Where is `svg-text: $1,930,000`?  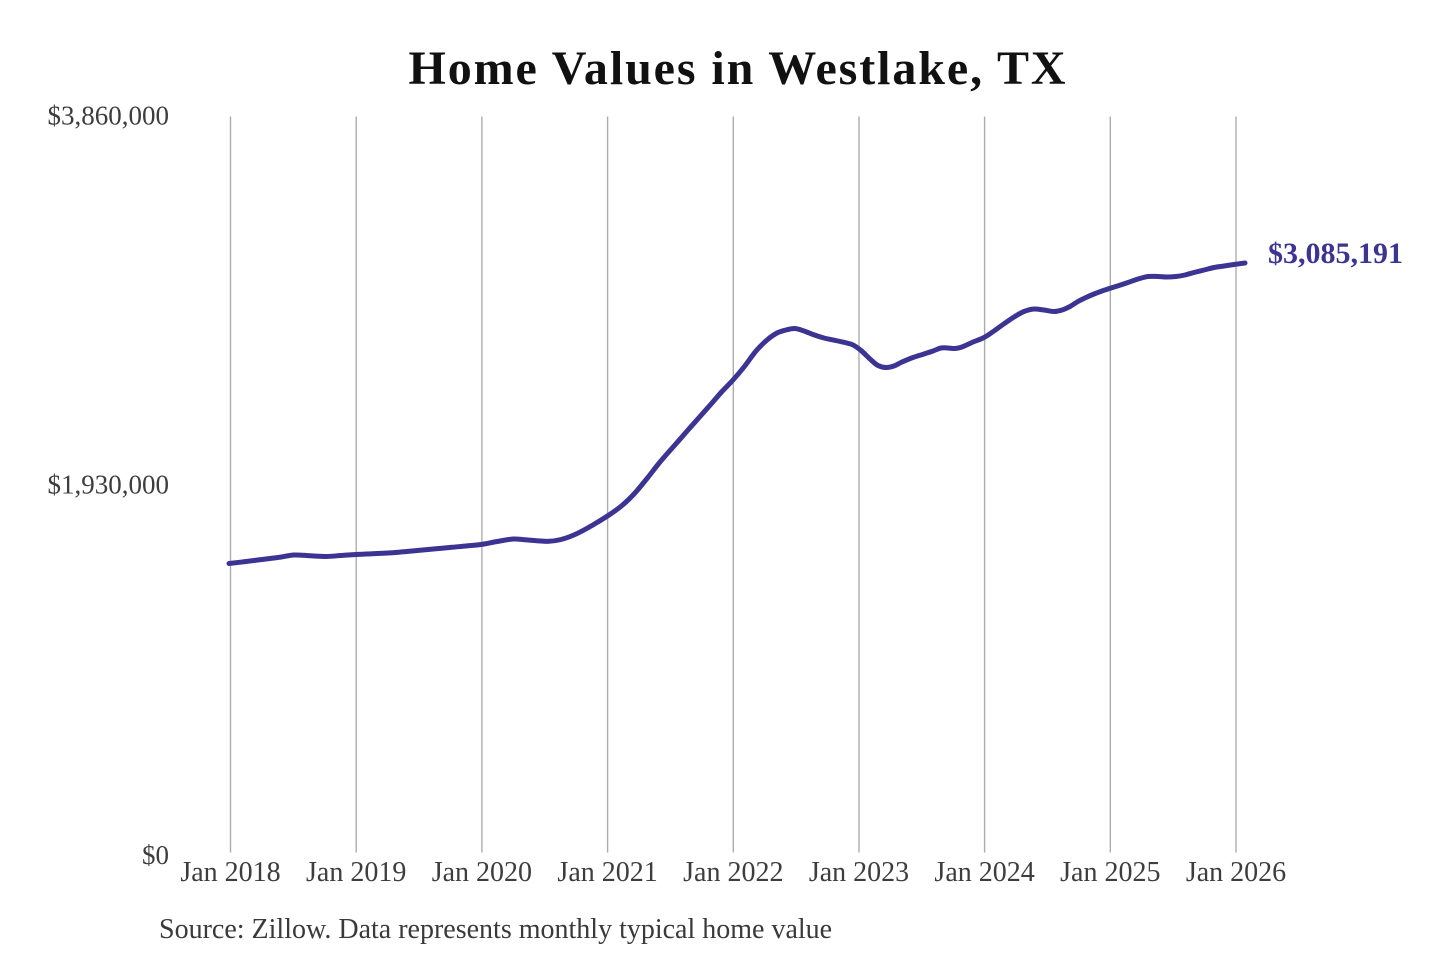
svg-text: $1,930,000 is located at coordinates (109, 485).